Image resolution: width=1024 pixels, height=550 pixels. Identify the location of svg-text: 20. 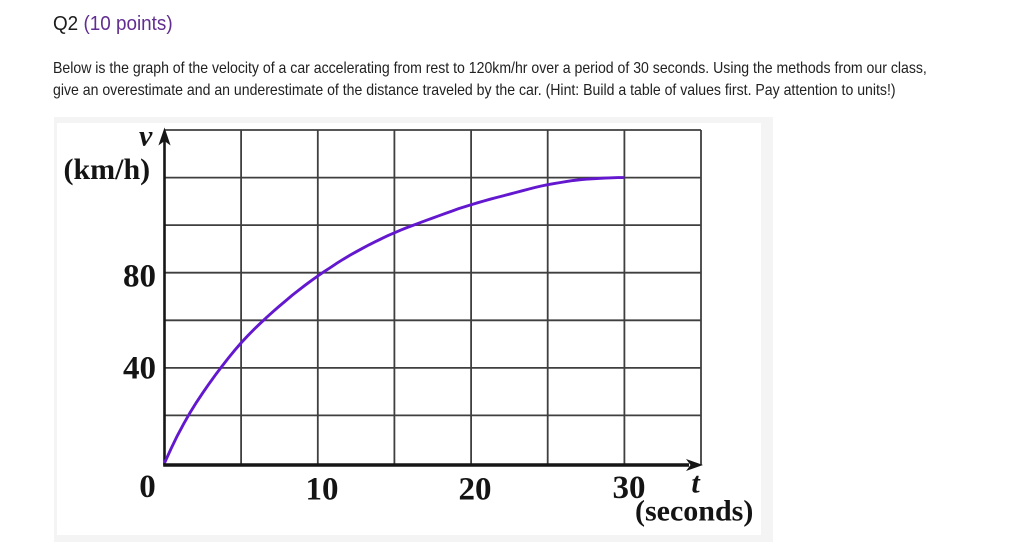
(475, 490).